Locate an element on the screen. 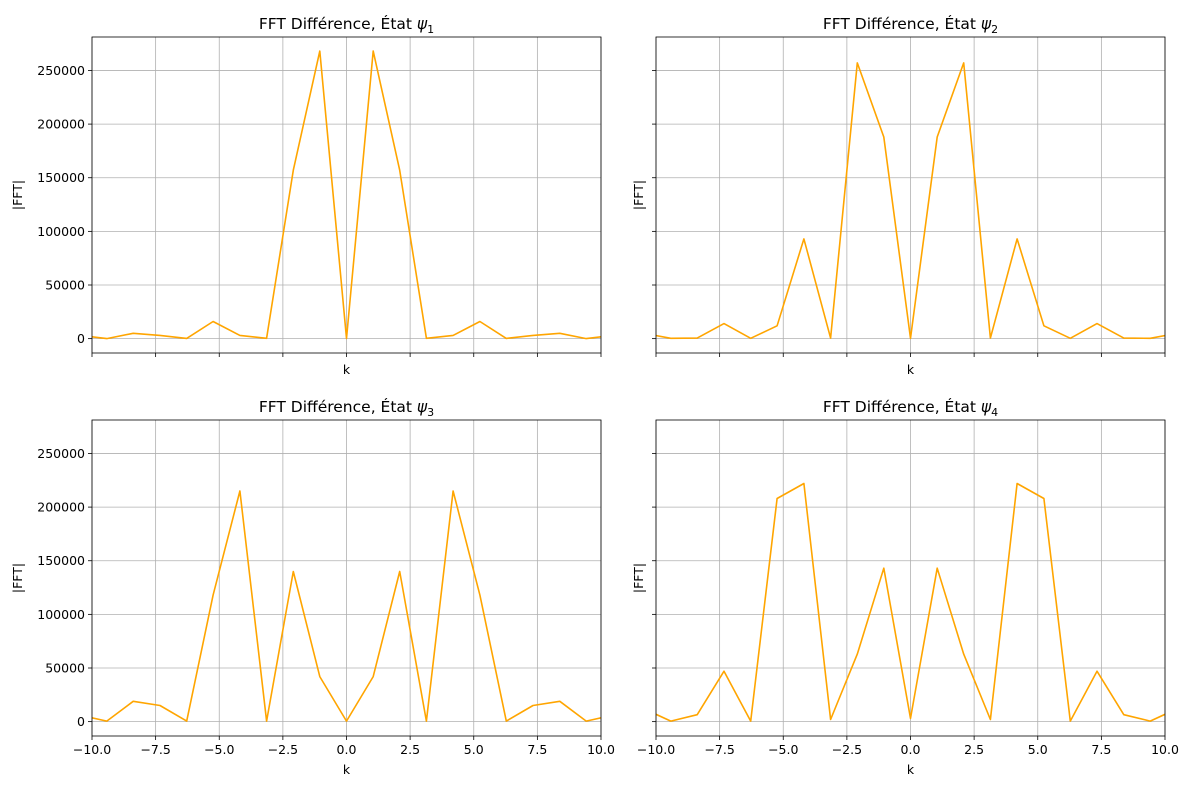  subplot-title: FFT Différence, État ψ4 is located at coordinates (910, 408).